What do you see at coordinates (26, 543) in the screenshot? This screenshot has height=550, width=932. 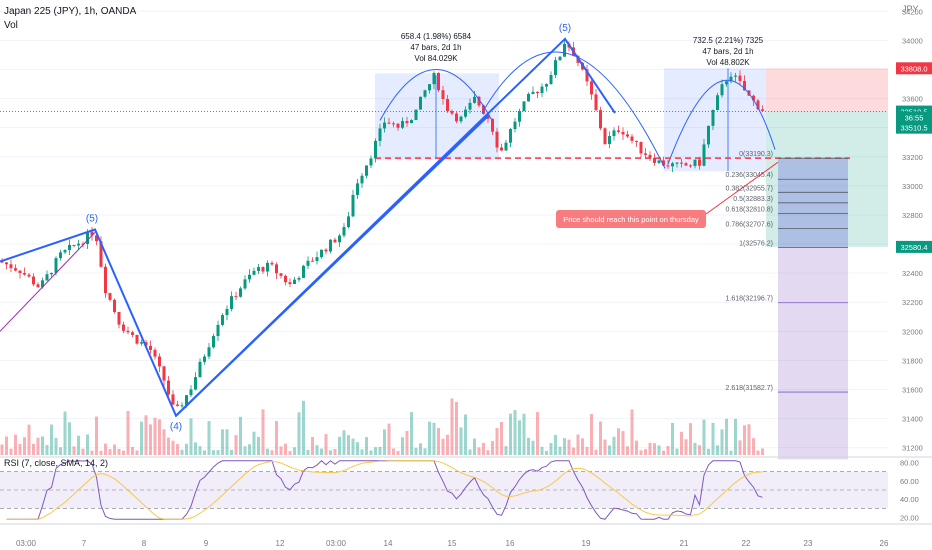 I see `time-tick-label: 03:00` at bounding box center [26, 543].